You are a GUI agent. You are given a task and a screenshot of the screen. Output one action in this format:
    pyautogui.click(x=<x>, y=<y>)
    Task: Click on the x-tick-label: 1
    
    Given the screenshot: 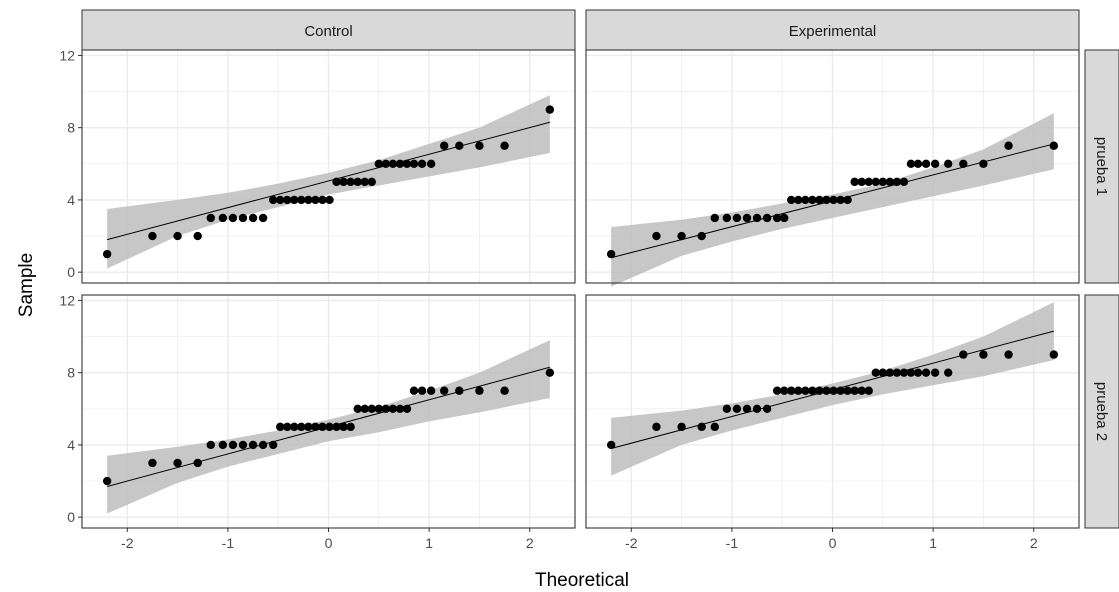 What is the action you would take?
    pyautogui.click(x=933, y=543)
    